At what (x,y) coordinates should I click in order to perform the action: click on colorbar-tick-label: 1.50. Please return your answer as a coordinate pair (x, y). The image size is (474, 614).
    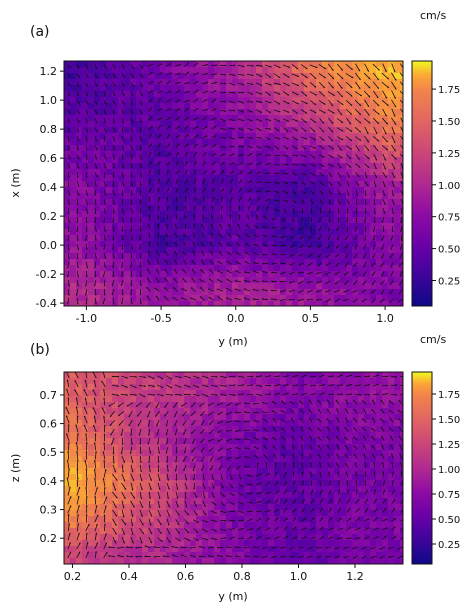
    Looking at the image, I should click on (449, 122).